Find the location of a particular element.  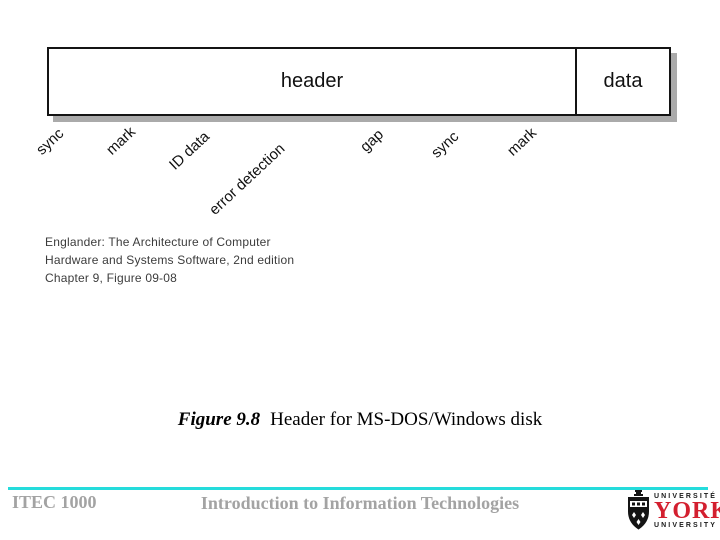

sector-box: header data is located at coordinates (359, 81).